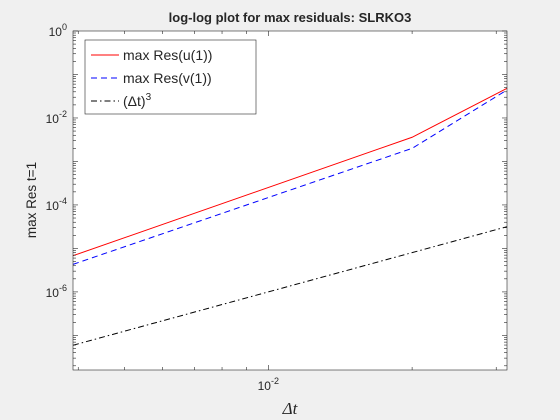 This screenshot has height=420, width=560. I want to click on chart-title: log-log plot for max residuals: SLRKO3, so click(290, 17).